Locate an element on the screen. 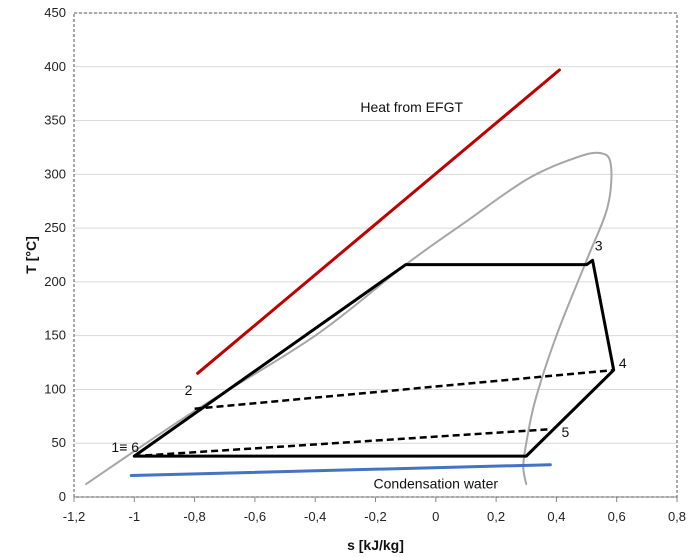  x-tick-label: -0,8 is located at coordinates (194, 516).